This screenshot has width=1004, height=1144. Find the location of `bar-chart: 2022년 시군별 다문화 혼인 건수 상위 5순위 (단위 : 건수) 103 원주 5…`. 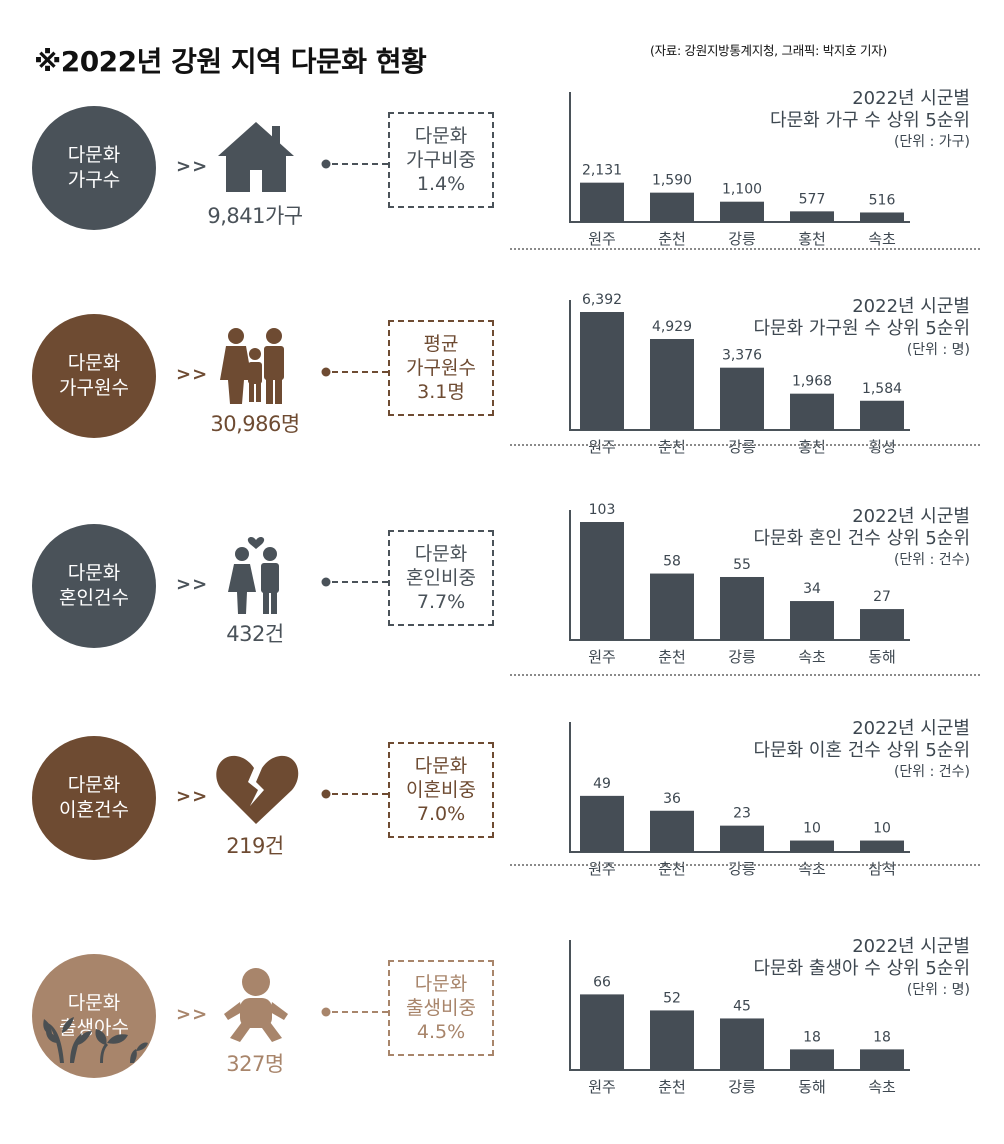

bar-chart: 2022년 시군별 다문화 혼인 건수 상위 5순위 (단위 : 건수) 103 원주 5… is located at coordinates (770, 605).